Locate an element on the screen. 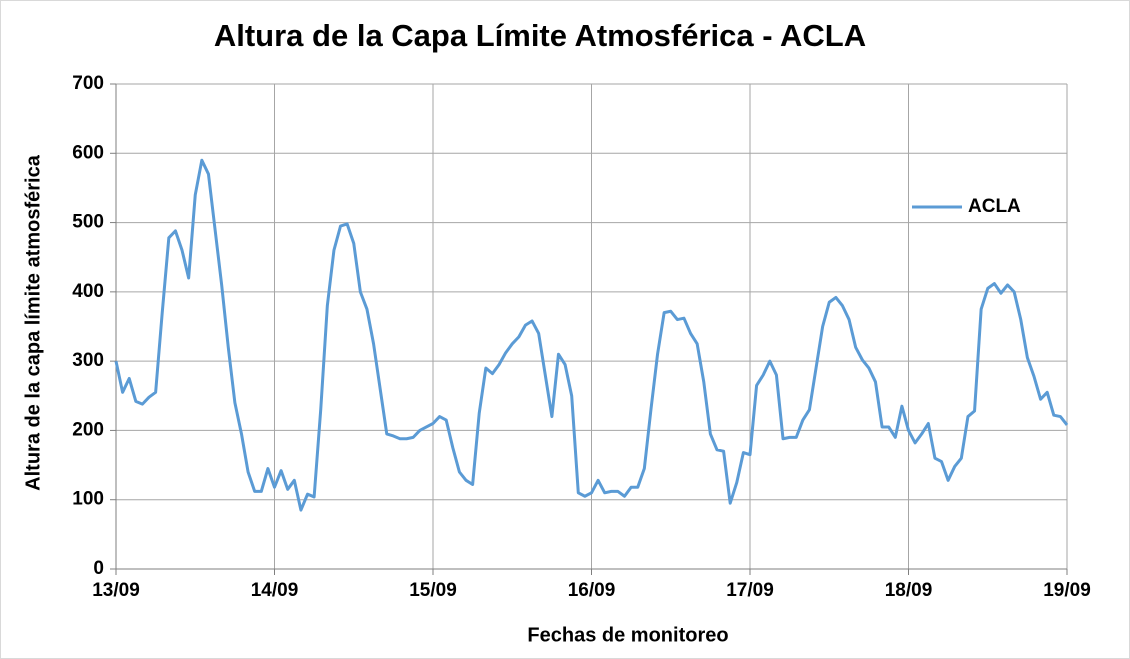  x-tick-label: 19/09 is located at coordinates (1067, 590).